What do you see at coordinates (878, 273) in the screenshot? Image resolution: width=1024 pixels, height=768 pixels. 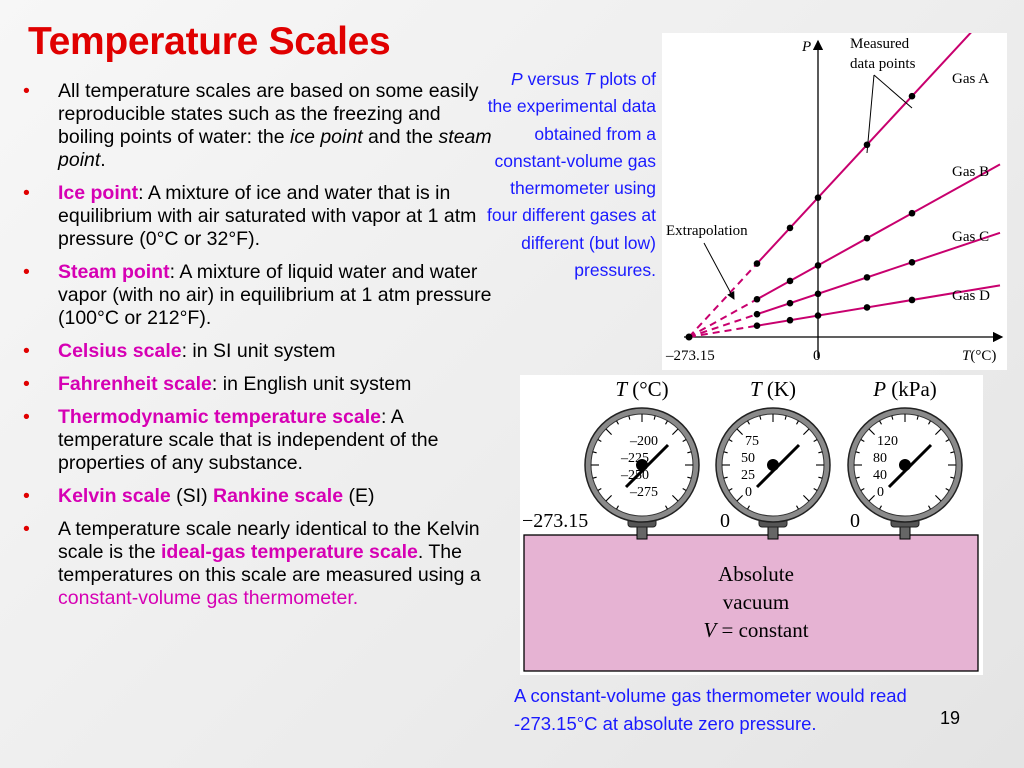 I see `gas-line` at bounding box center [878, 273].